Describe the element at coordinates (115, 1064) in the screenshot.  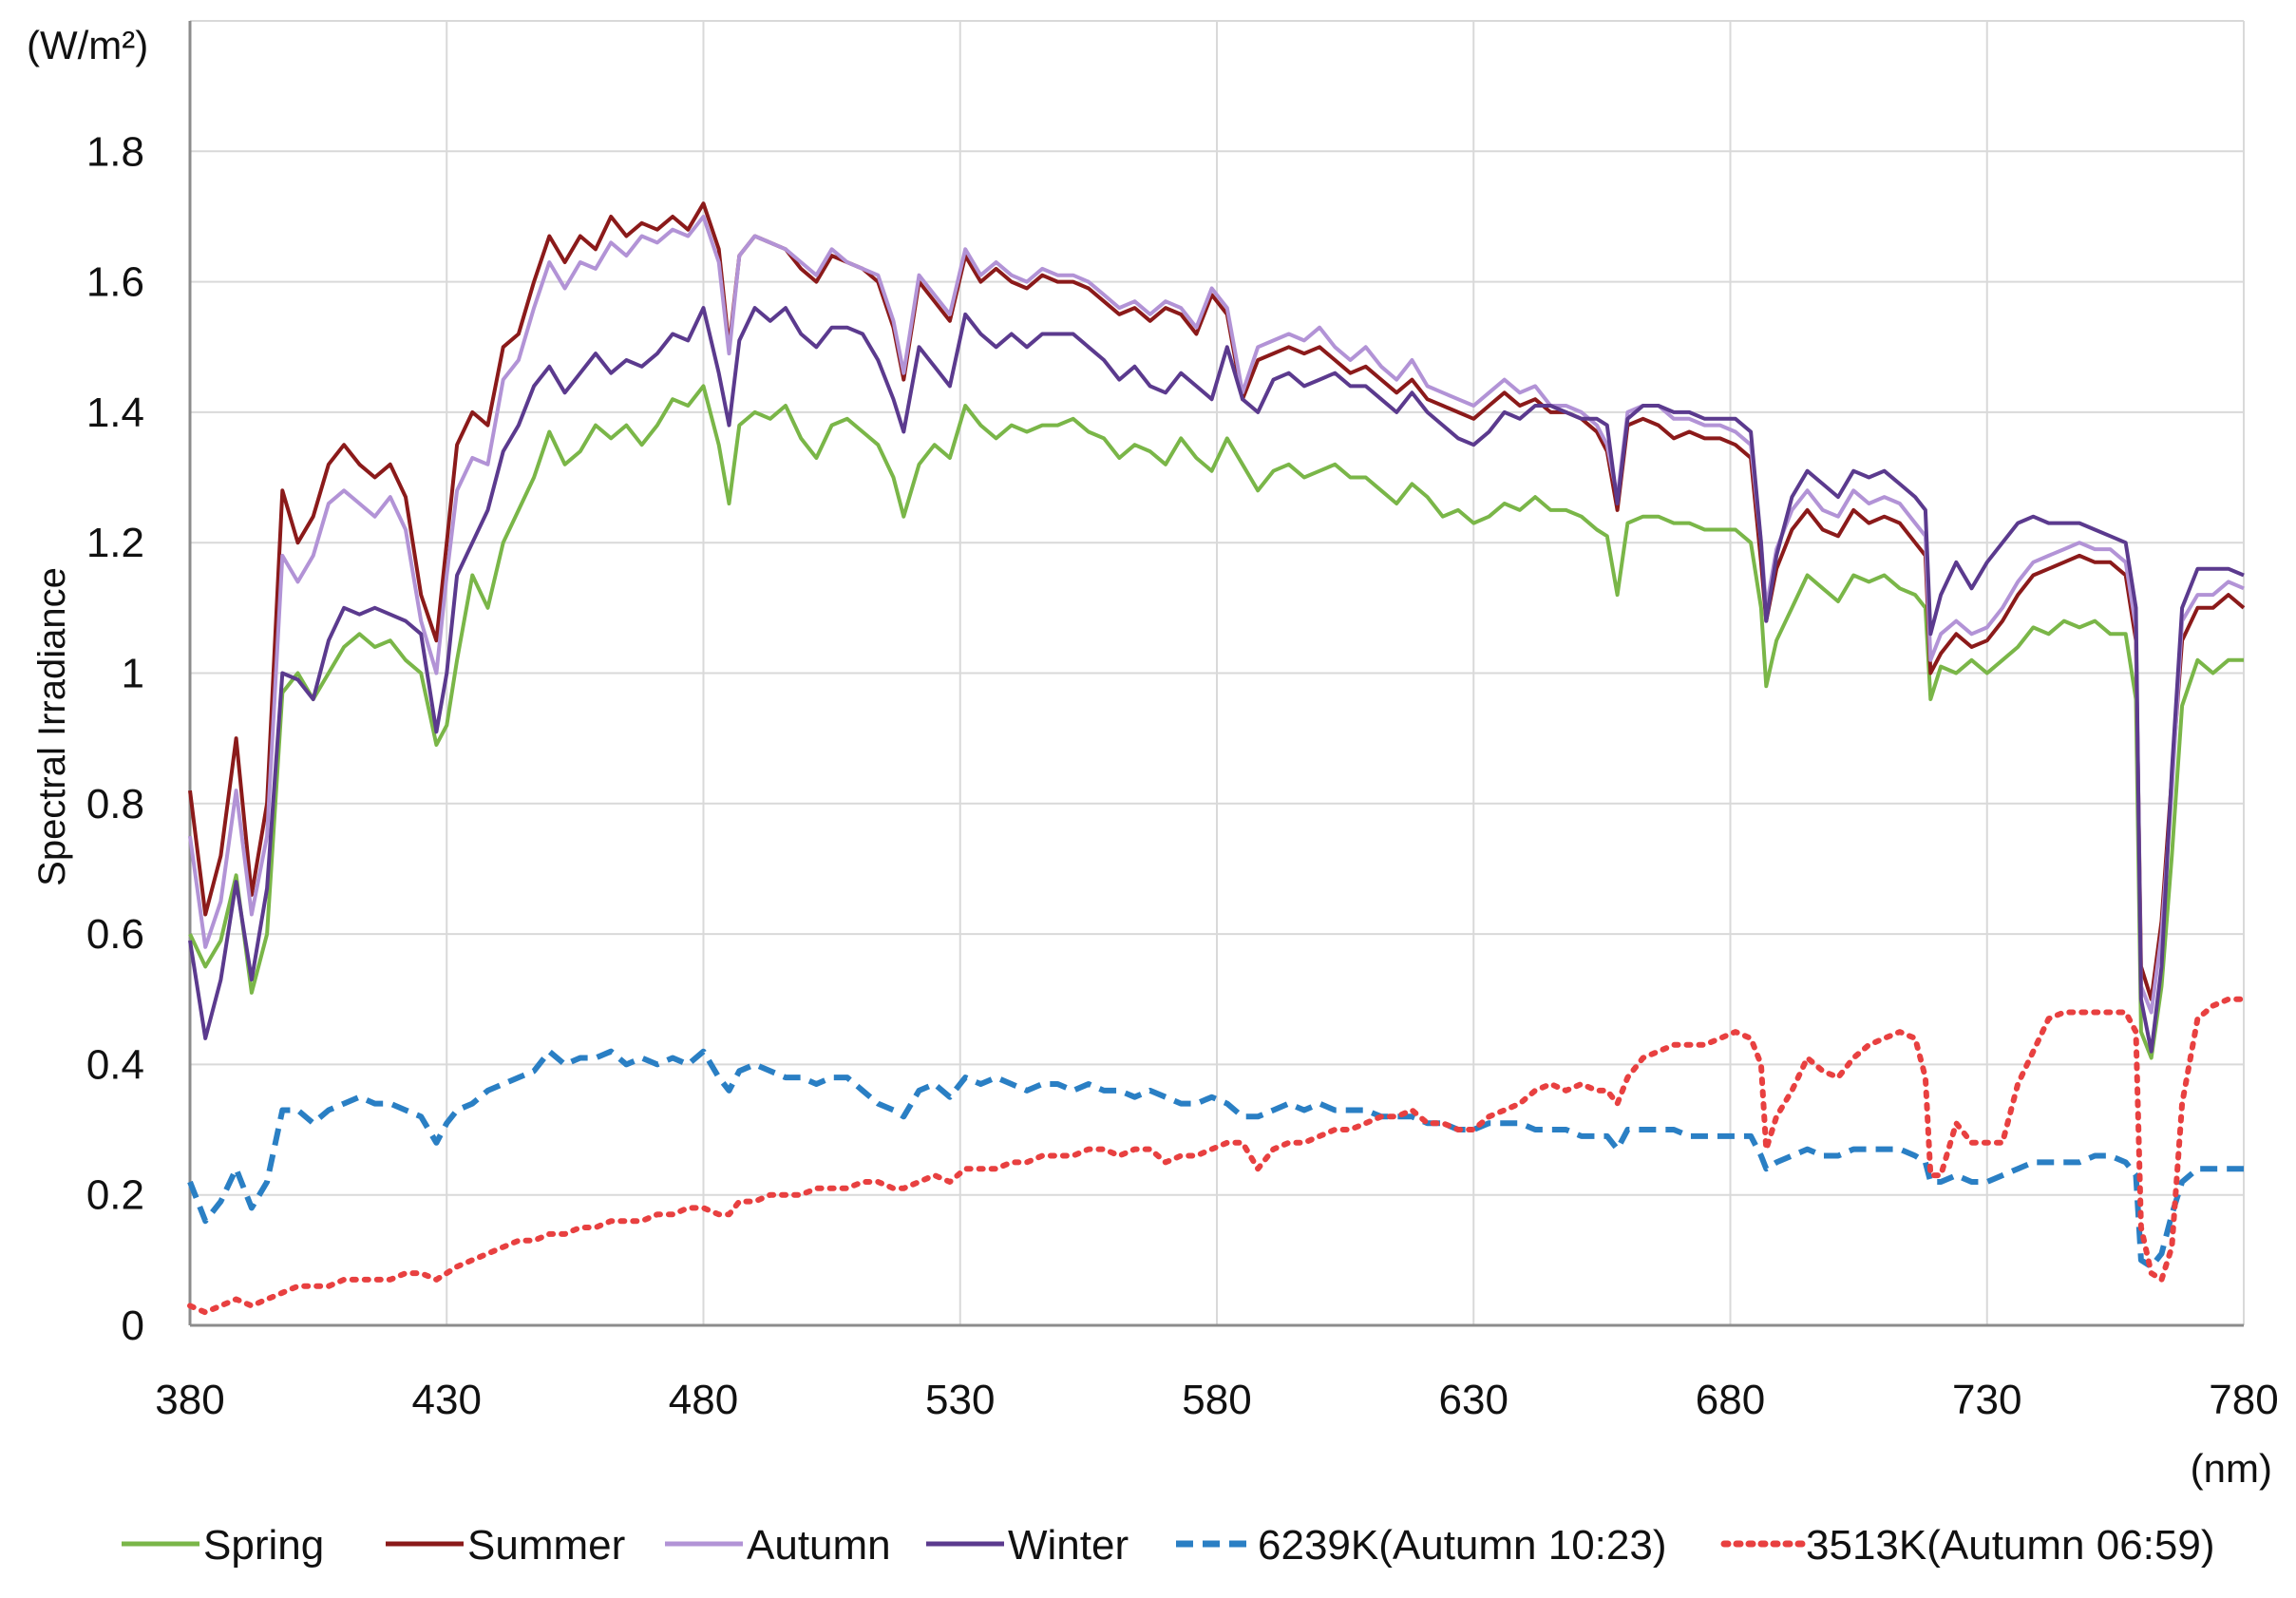
I see `y-tick-label: 0.4` at that location.